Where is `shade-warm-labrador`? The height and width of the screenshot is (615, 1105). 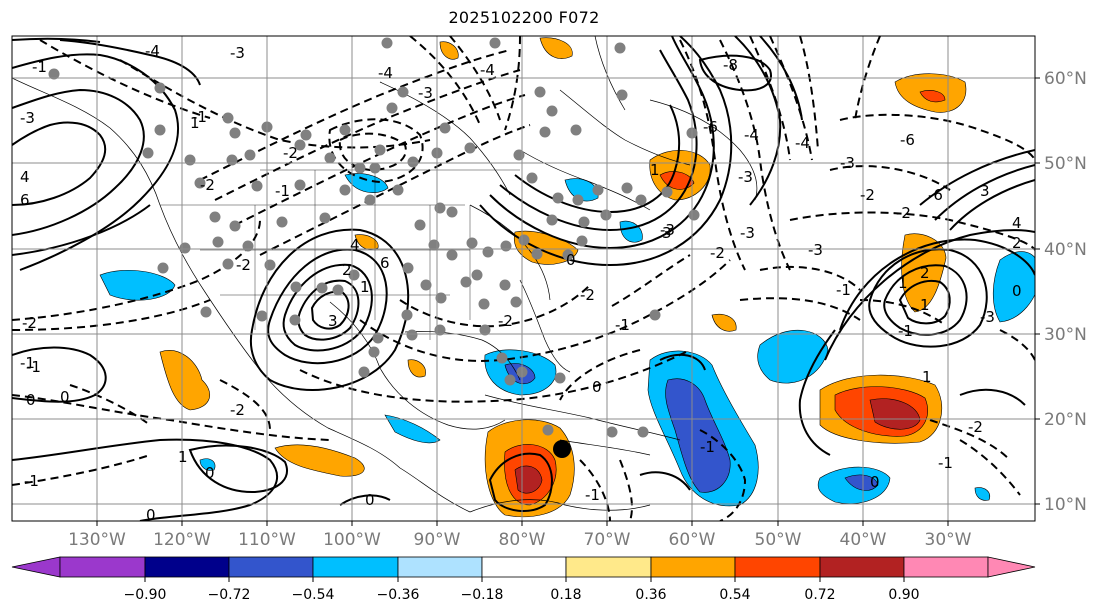 shade-warm-labrador is located at coordinates (556, 48).